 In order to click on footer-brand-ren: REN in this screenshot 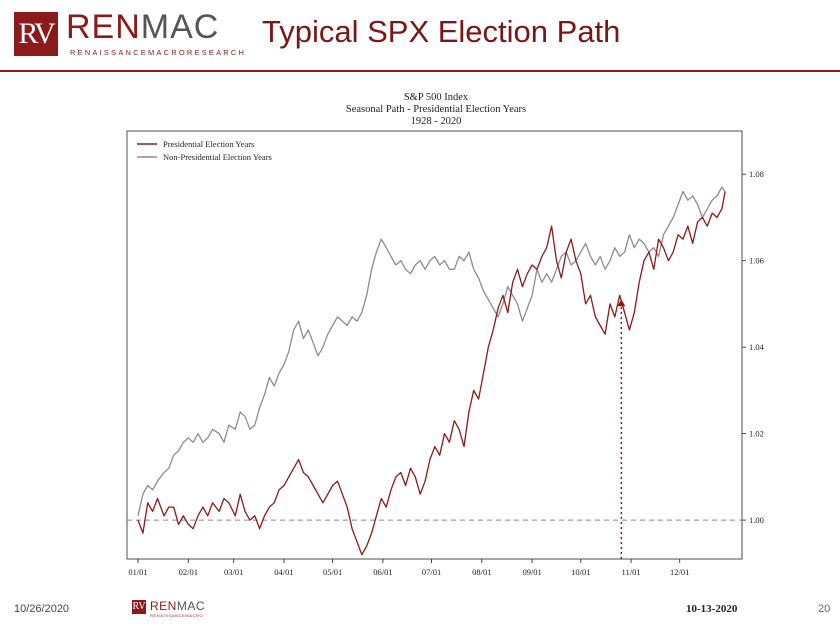, I will do `click(163, 606)`.